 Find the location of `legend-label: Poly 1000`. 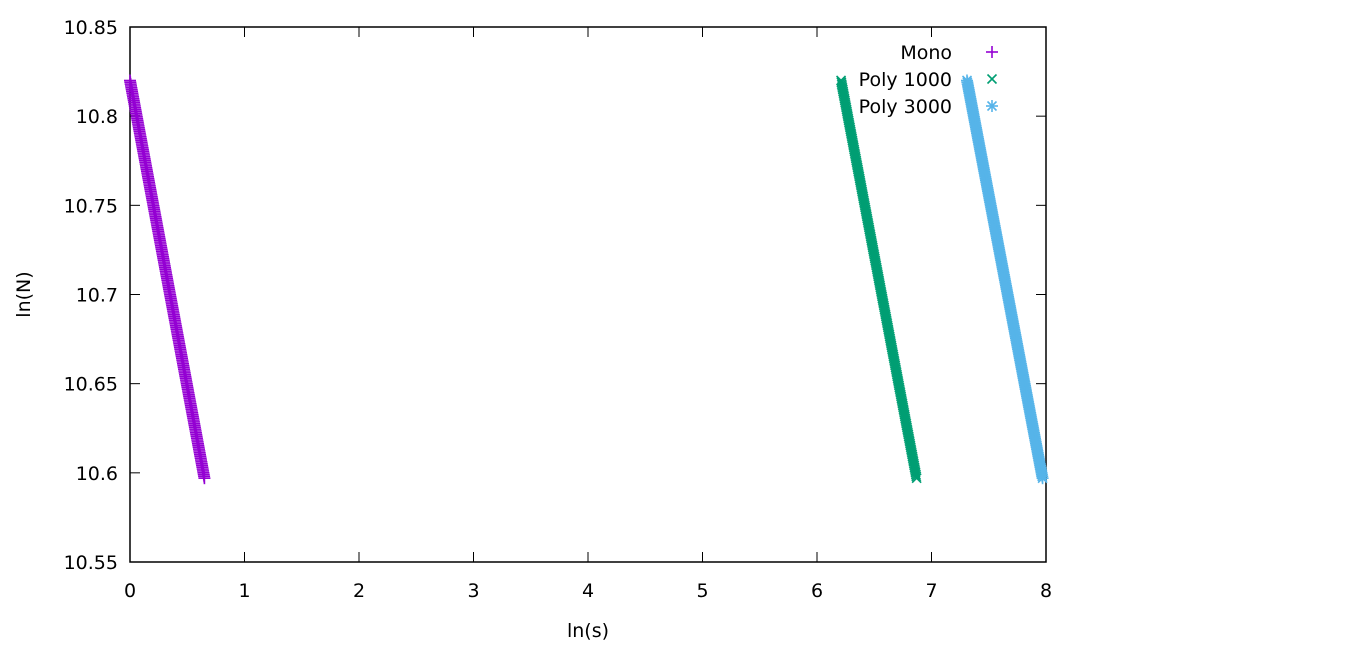

legend-label: Poly 1000 is located at coordinates (905, 80).